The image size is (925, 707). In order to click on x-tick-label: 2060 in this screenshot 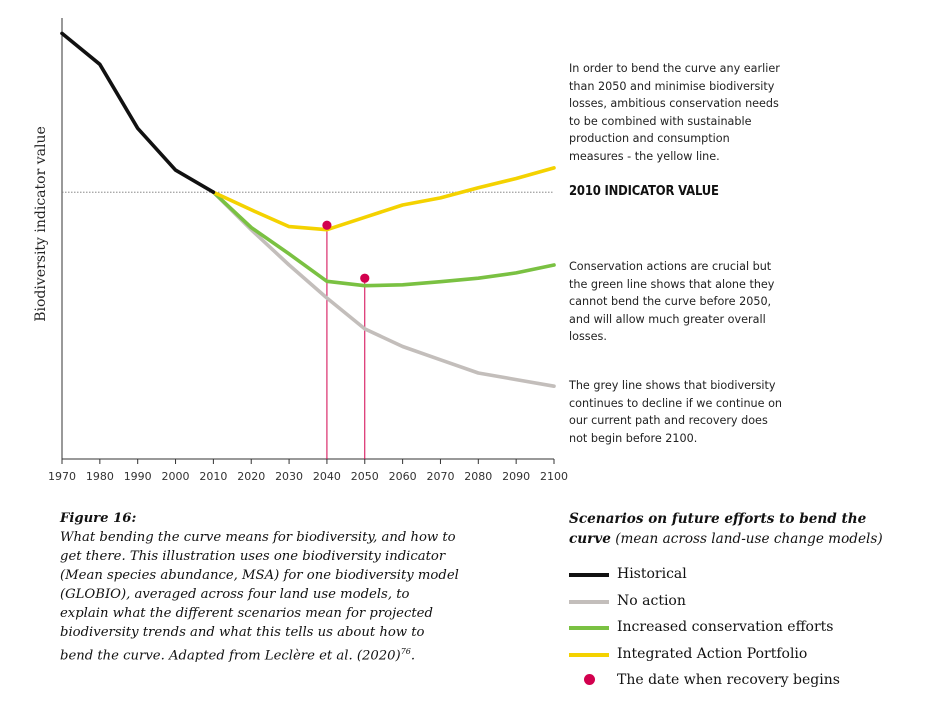, I will do `click(403, 476)`.